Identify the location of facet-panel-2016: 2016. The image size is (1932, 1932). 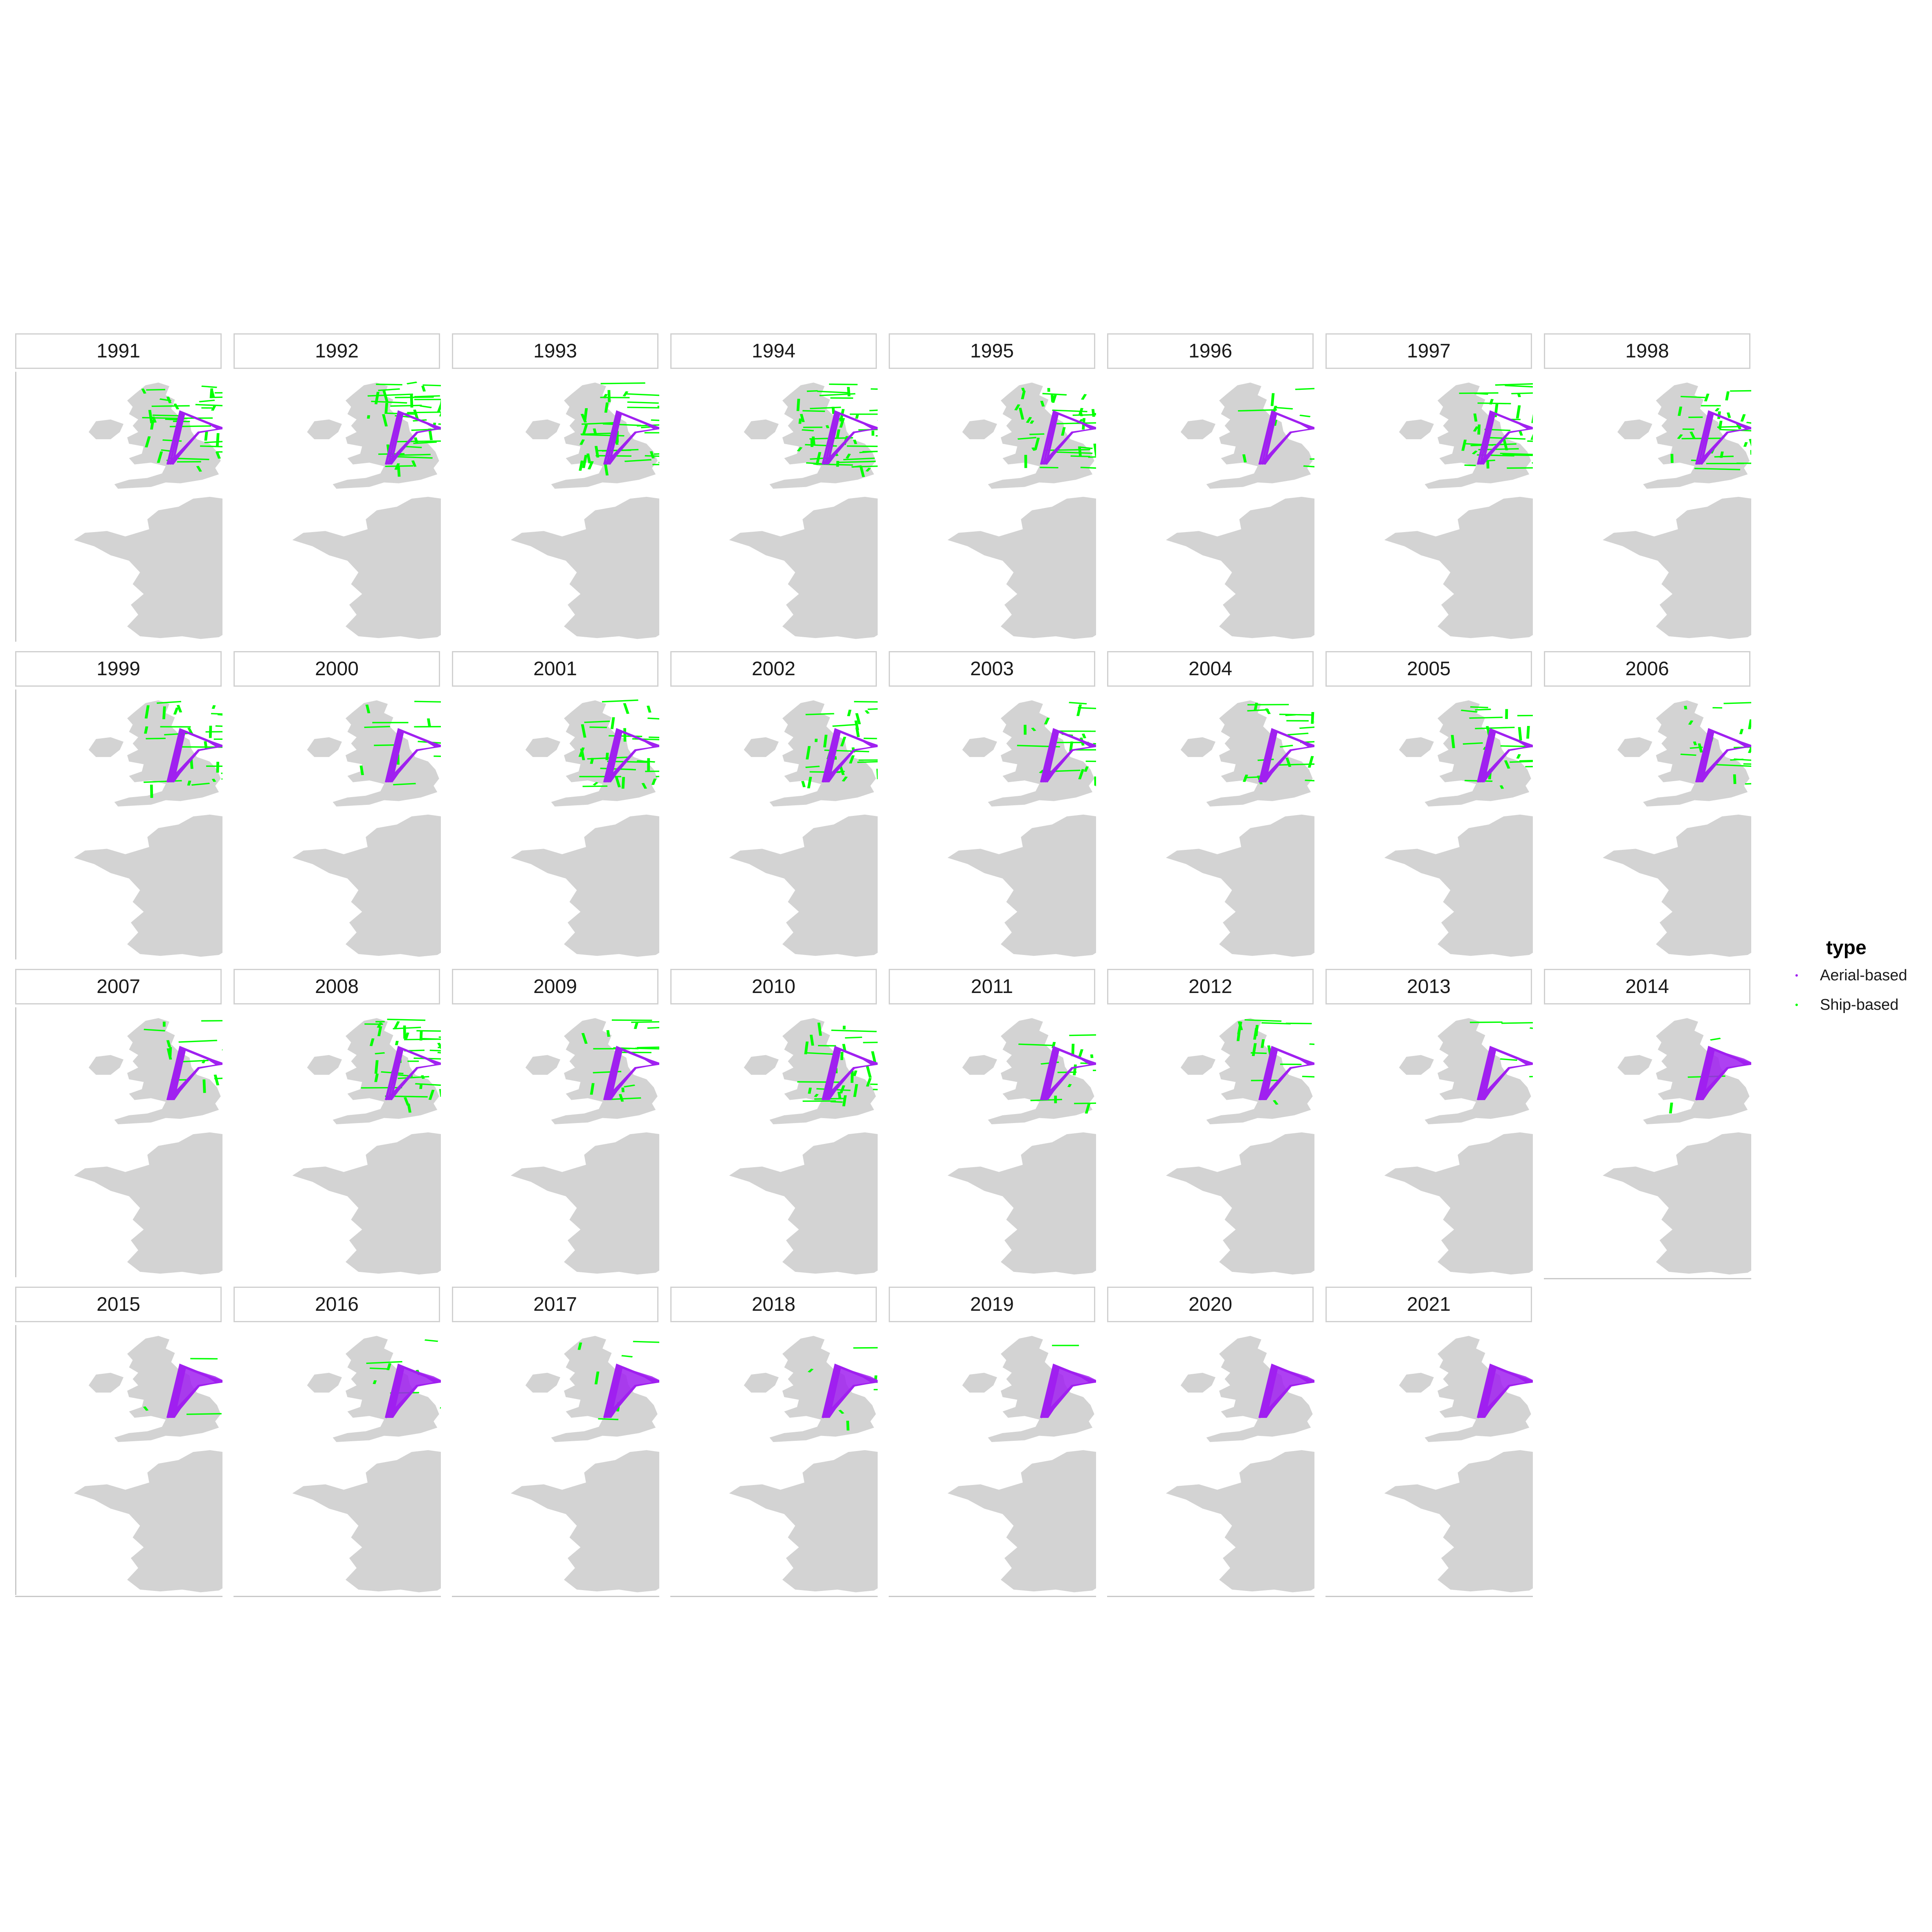
(338, 1446).